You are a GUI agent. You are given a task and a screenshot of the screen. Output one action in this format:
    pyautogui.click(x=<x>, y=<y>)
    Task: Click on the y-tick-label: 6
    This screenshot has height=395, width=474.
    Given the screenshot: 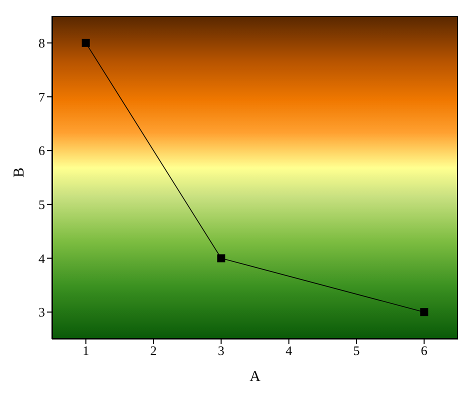 What is the action you would take?
    pyautogui.click(x=42, y=150)
    